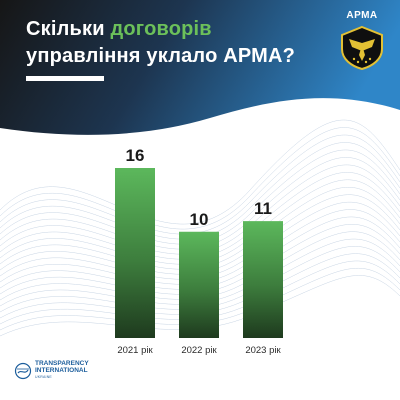 The image size is (400, 400). What do you see at coordinates (43, 377) in the screenshot?
I see `ti-line-3: UKRAINE` at bounding box center [43, 377].